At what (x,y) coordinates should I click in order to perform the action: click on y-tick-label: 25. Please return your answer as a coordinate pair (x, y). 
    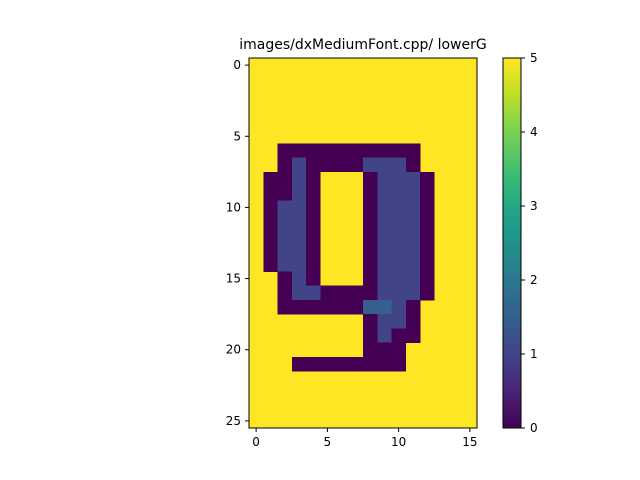
    Looking at the image, I should click on (233, 421).